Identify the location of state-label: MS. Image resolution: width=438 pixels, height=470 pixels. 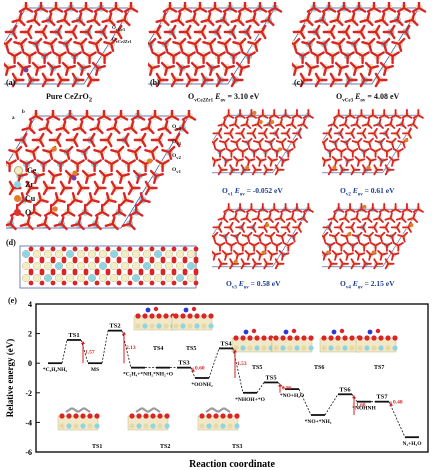
(95, 370).